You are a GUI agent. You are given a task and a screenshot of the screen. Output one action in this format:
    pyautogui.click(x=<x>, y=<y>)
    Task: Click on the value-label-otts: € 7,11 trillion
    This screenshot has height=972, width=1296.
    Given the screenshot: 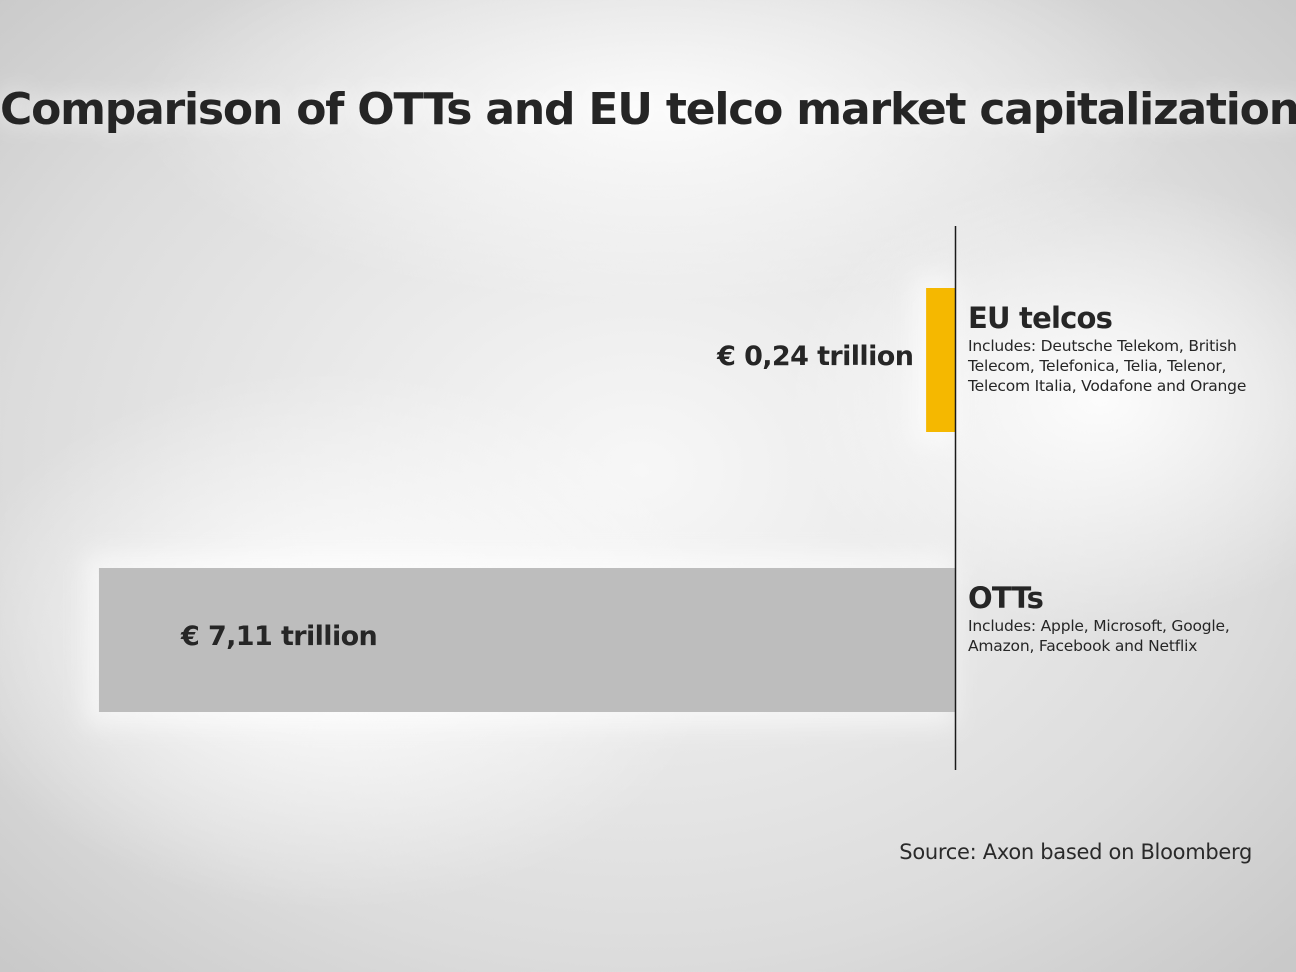 What is the action you would take?
    pyautogui.click(x=279, y=636)
    